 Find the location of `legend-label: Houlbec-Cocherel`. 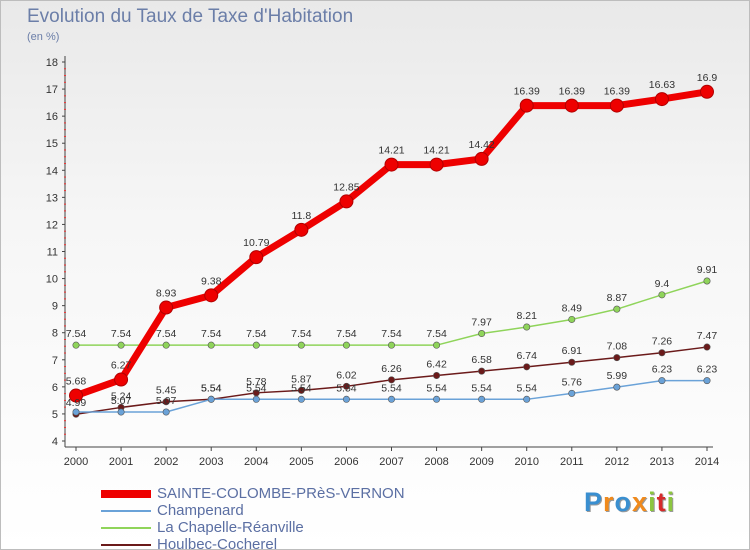

legend-label: Houlbec-Cocherel is located at coordinates (217, 543).